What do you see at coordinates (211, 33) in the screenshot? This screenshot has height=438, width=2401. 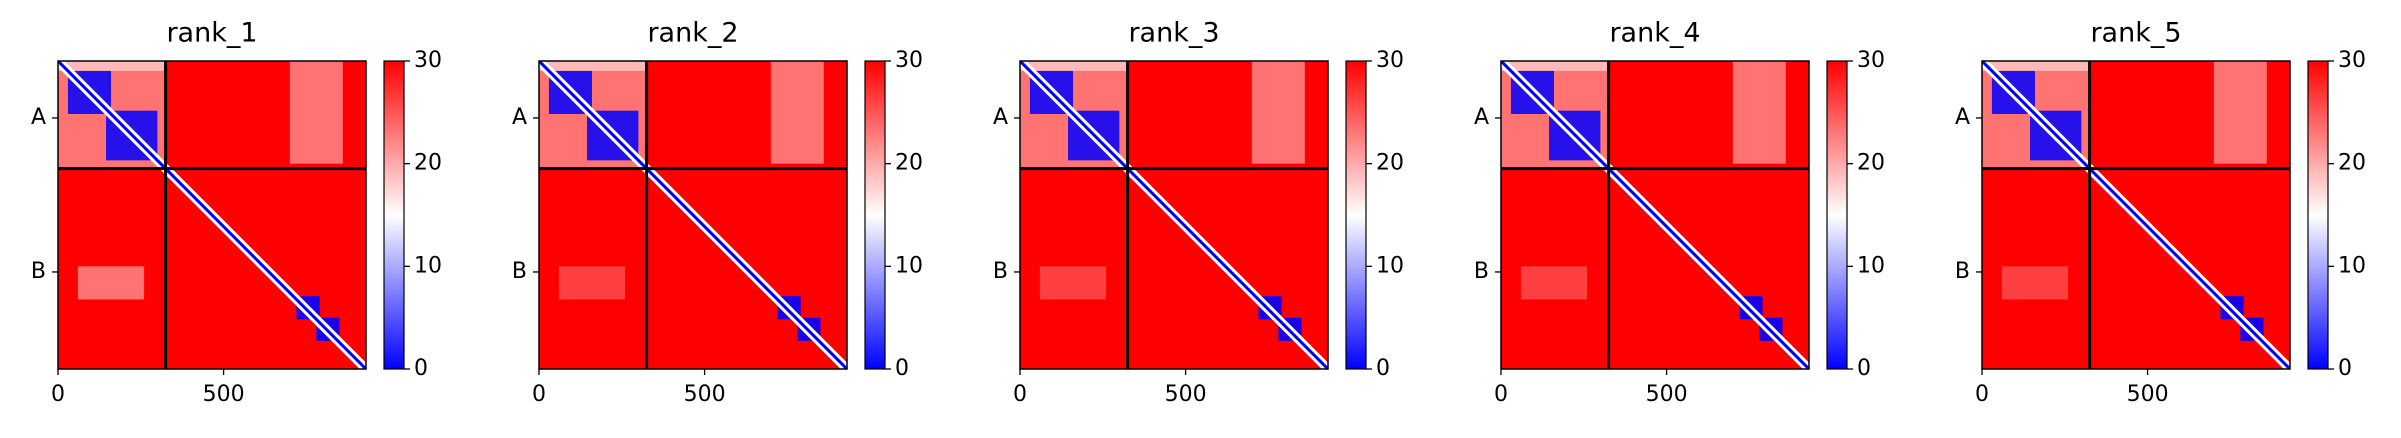 I see `panel-title: rank_1` at bounding box center [211, 33].